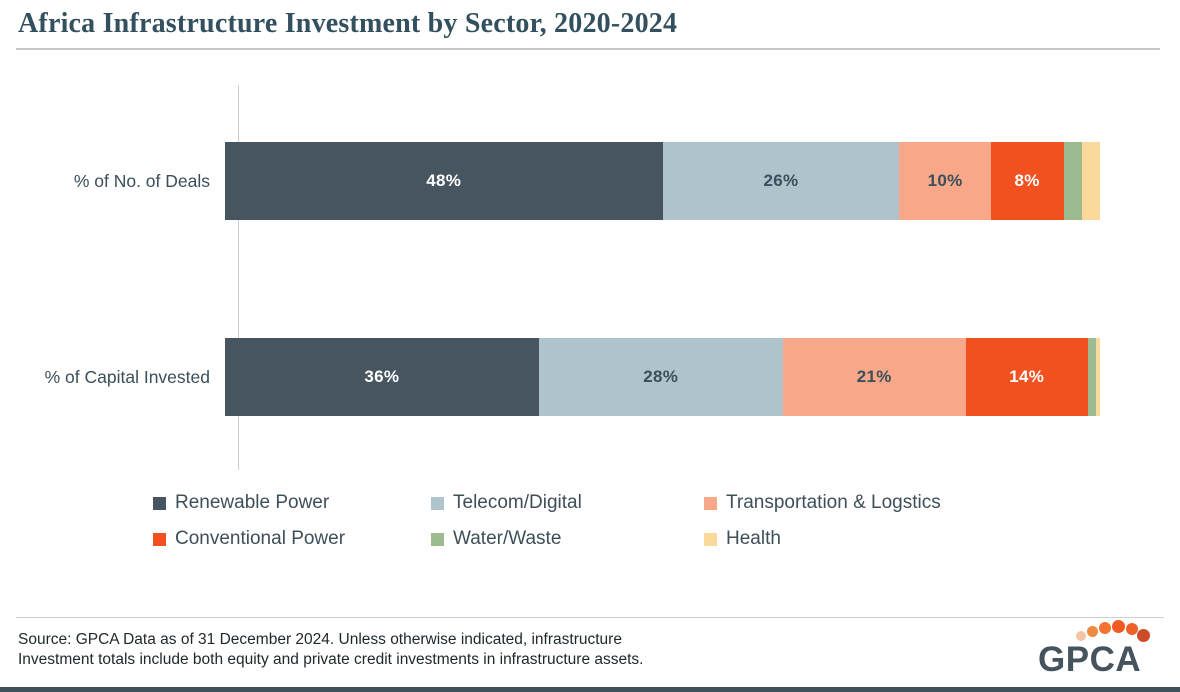 The width and height of the screenshot is (1180, 692). What do you see at coordinates (590, 617) in the screenshot?
I see `footer-divider` at bounding box center [590, 617].